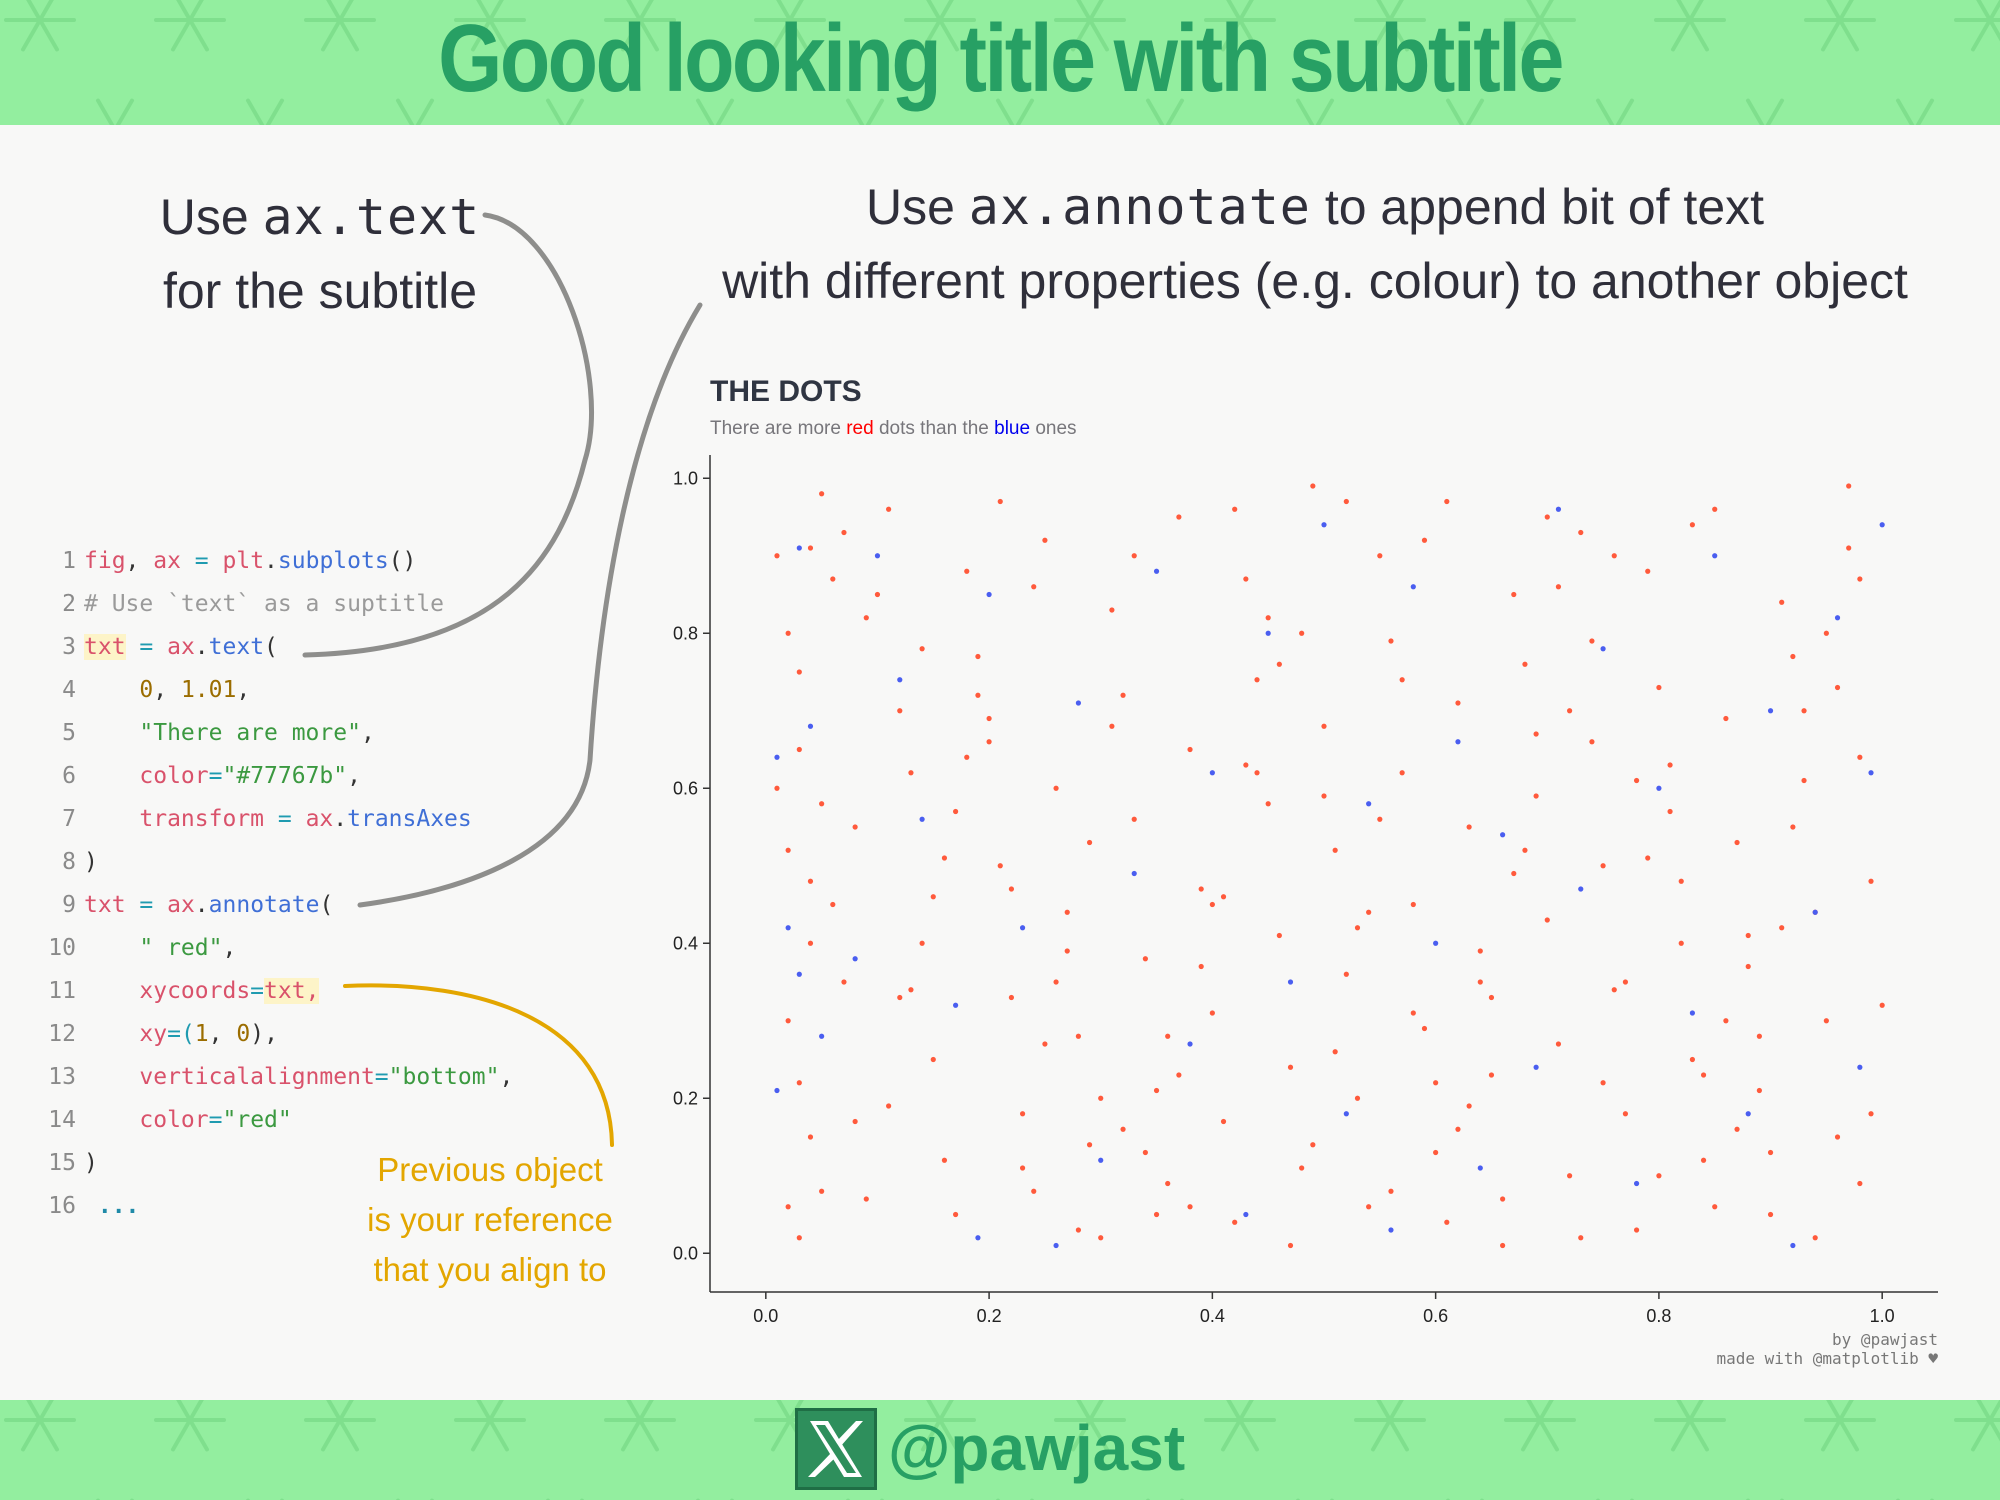 The height and width of the screenshot is (1500, 2000). I want to click on subtitle-part: dots than the, so click(931, 428).